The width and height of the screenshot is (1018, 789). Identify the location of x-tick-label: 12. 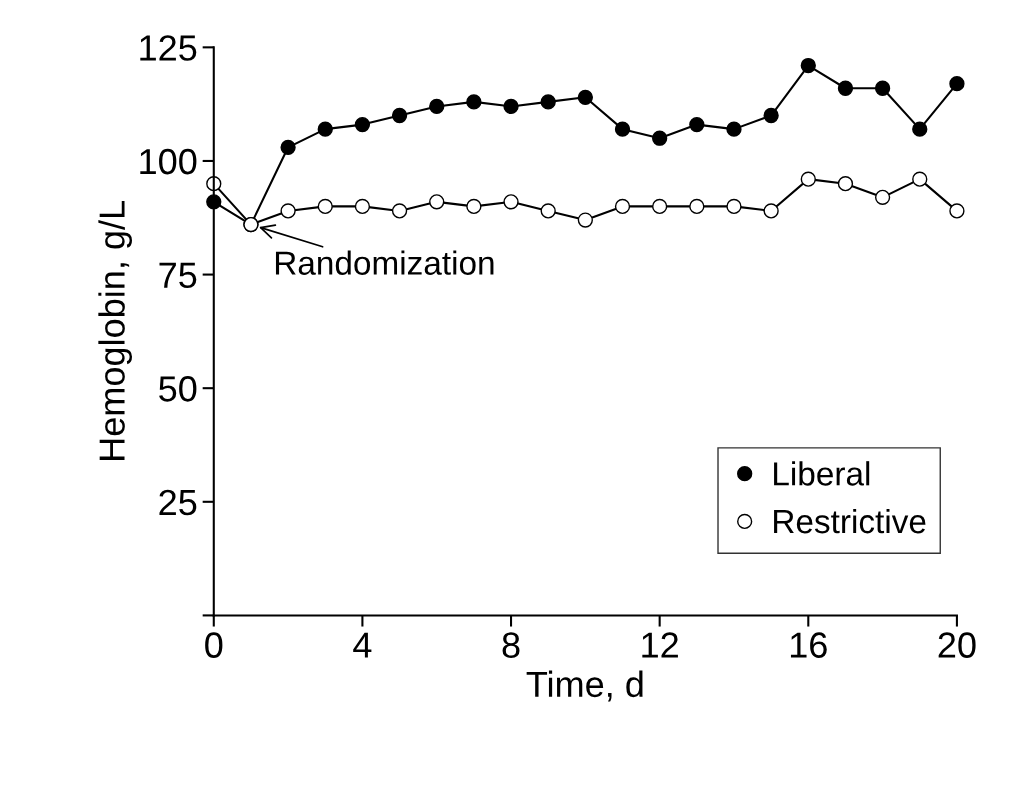
(660, 645).